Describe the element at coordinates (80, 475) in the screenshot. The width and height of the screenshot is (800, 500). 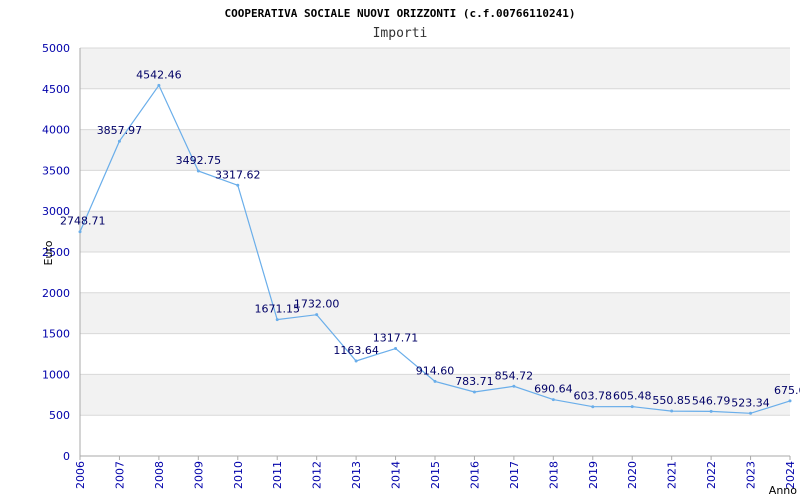
I see `x-tick-label: 2006` at that location.